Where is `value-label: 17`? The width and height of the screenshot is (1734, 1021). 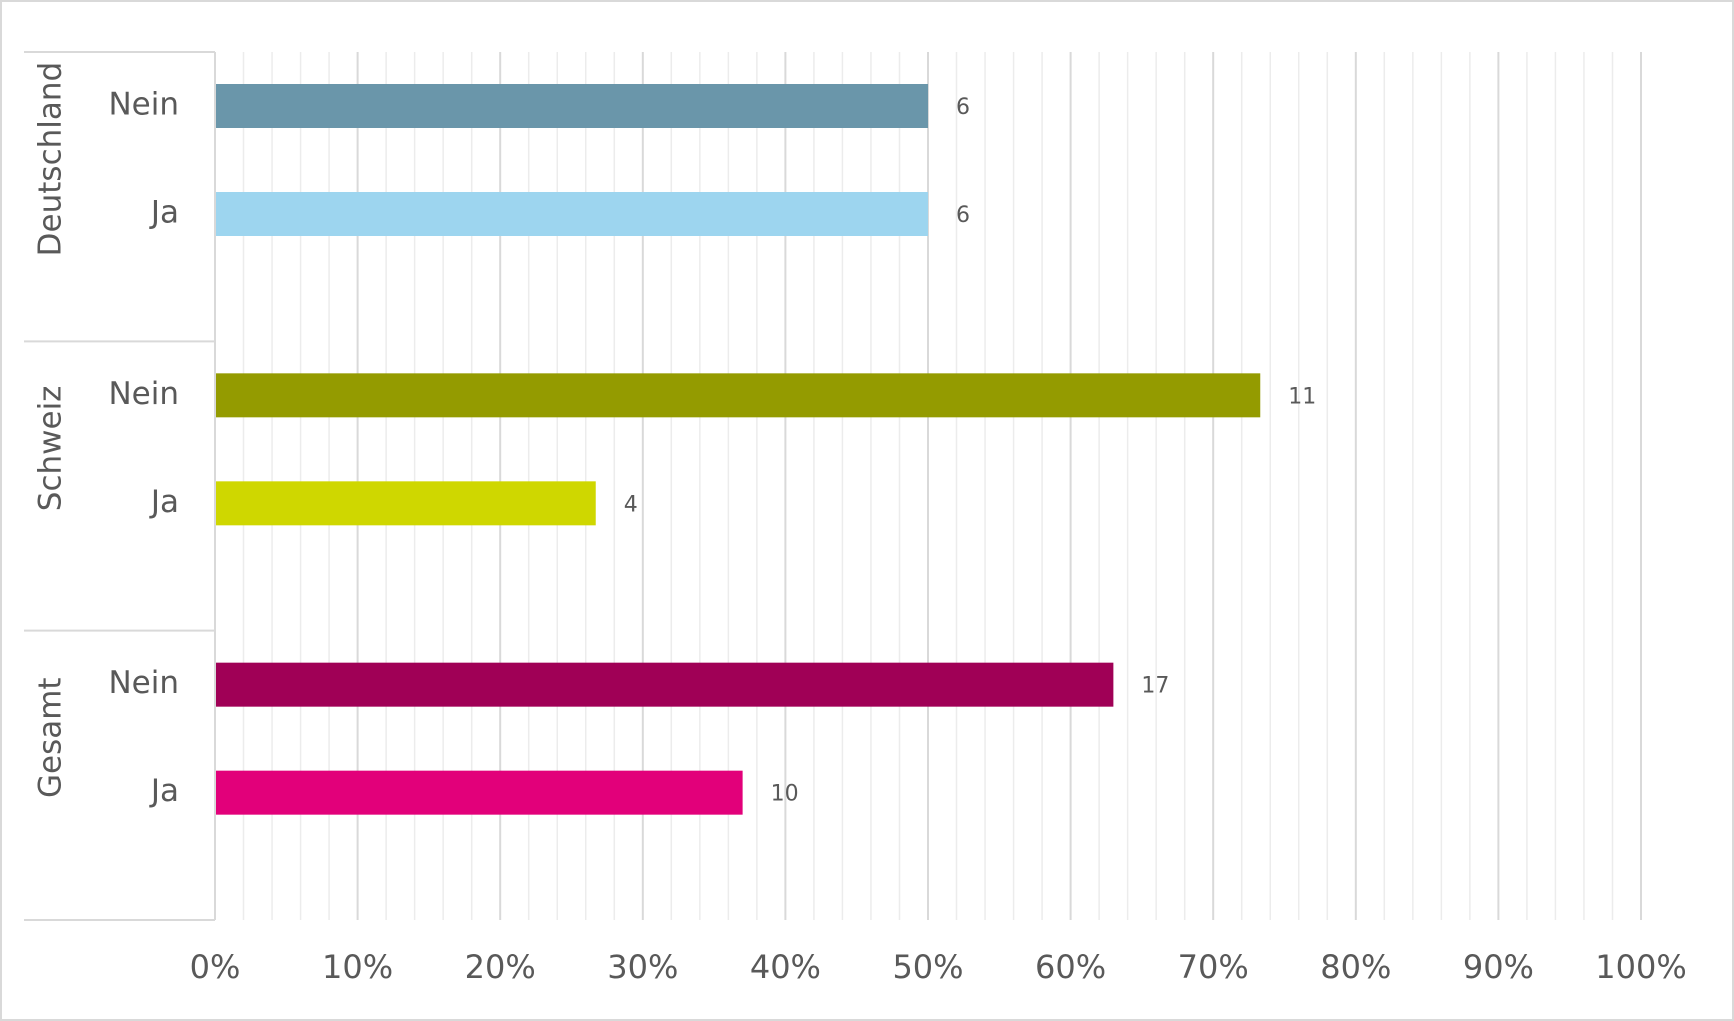 value-label: 17 is located at coordinates (1155, 686).